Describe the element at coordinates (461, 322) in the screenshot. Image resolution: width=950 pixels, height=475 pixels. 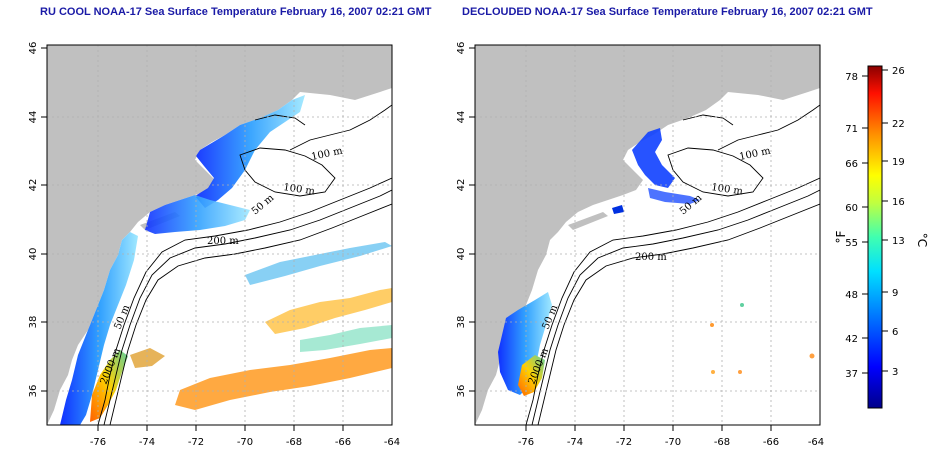
I see `right-lat-tick: 38` at that location.